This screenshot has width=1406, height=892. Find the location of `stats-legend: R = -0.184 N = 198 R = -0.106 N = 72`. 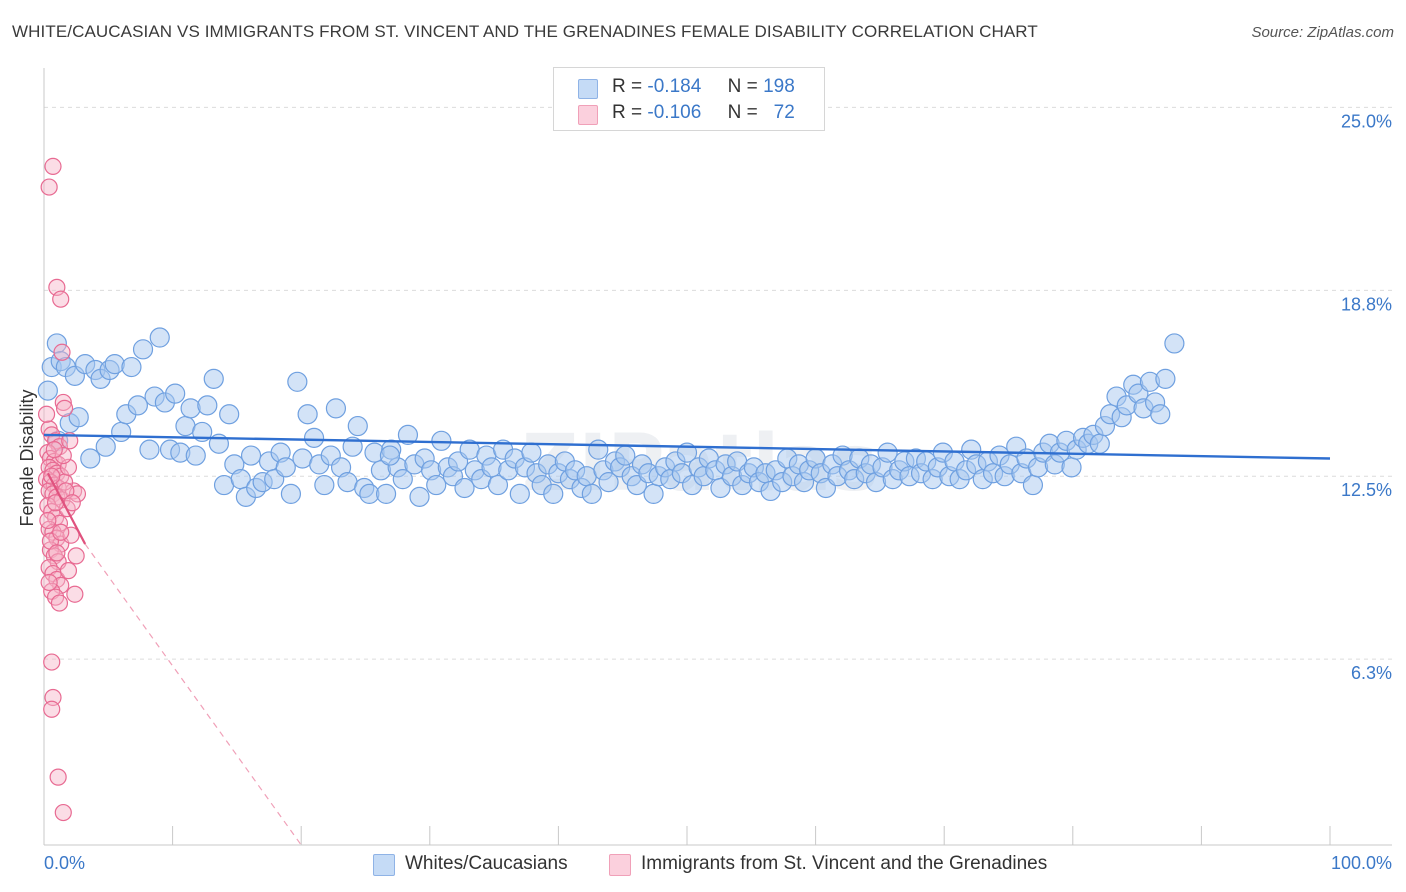

stats-legend: R = -0.184 N = 198 R = -0.106 N = 72 is located at coordinates (689, 99).